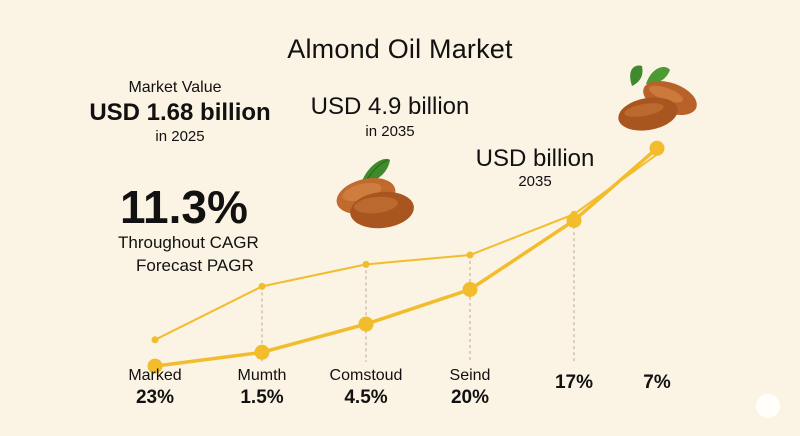 The height and width of the screenshot is (436, 800). I want to click on x-tick-label: 7%, so click(657, 382).